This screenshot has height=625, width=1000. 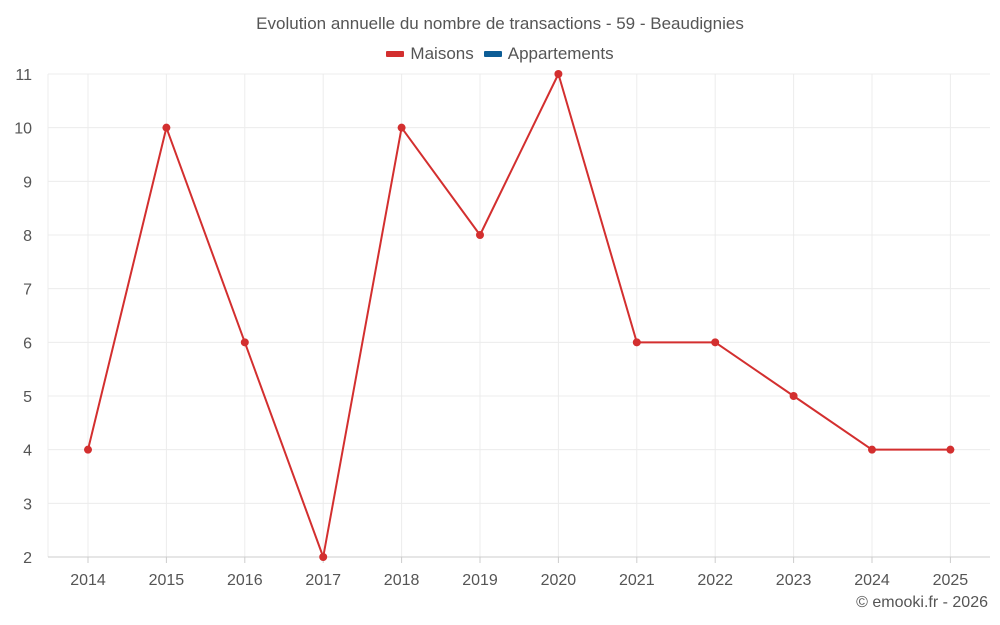 I want to click on x-tick-label: 2014, so click(x=88, y=580).